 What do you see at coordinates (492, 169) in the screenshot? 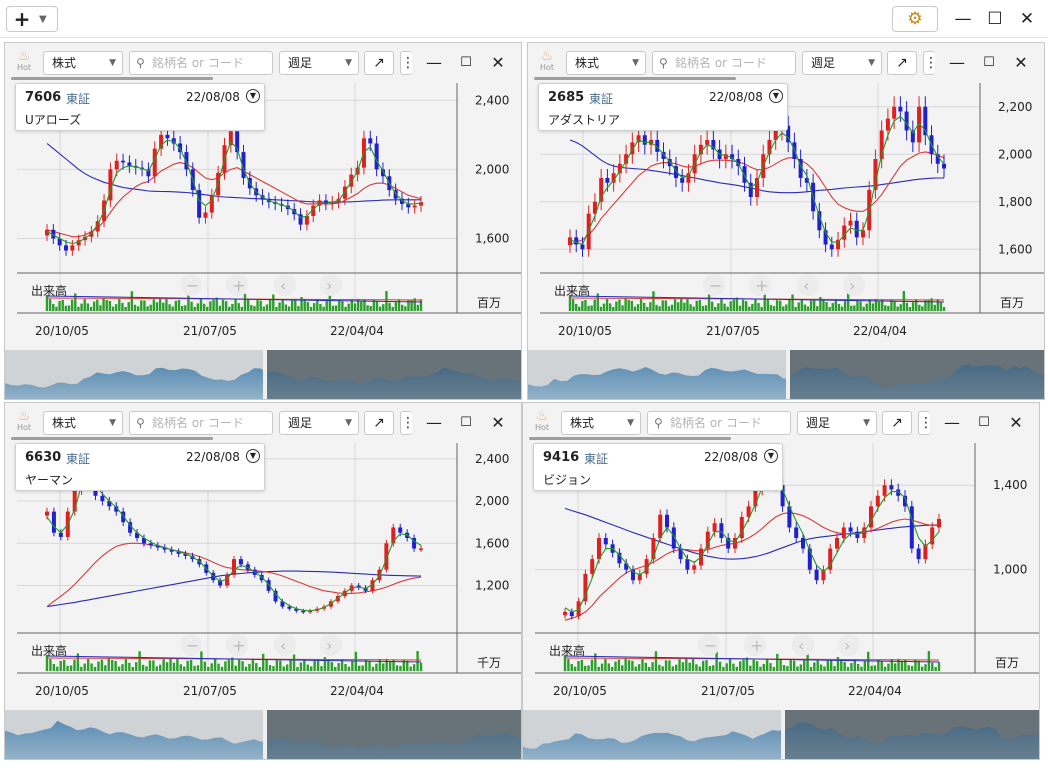
I see `y-tick-label: 2,000` at bounding box center [492, 169].